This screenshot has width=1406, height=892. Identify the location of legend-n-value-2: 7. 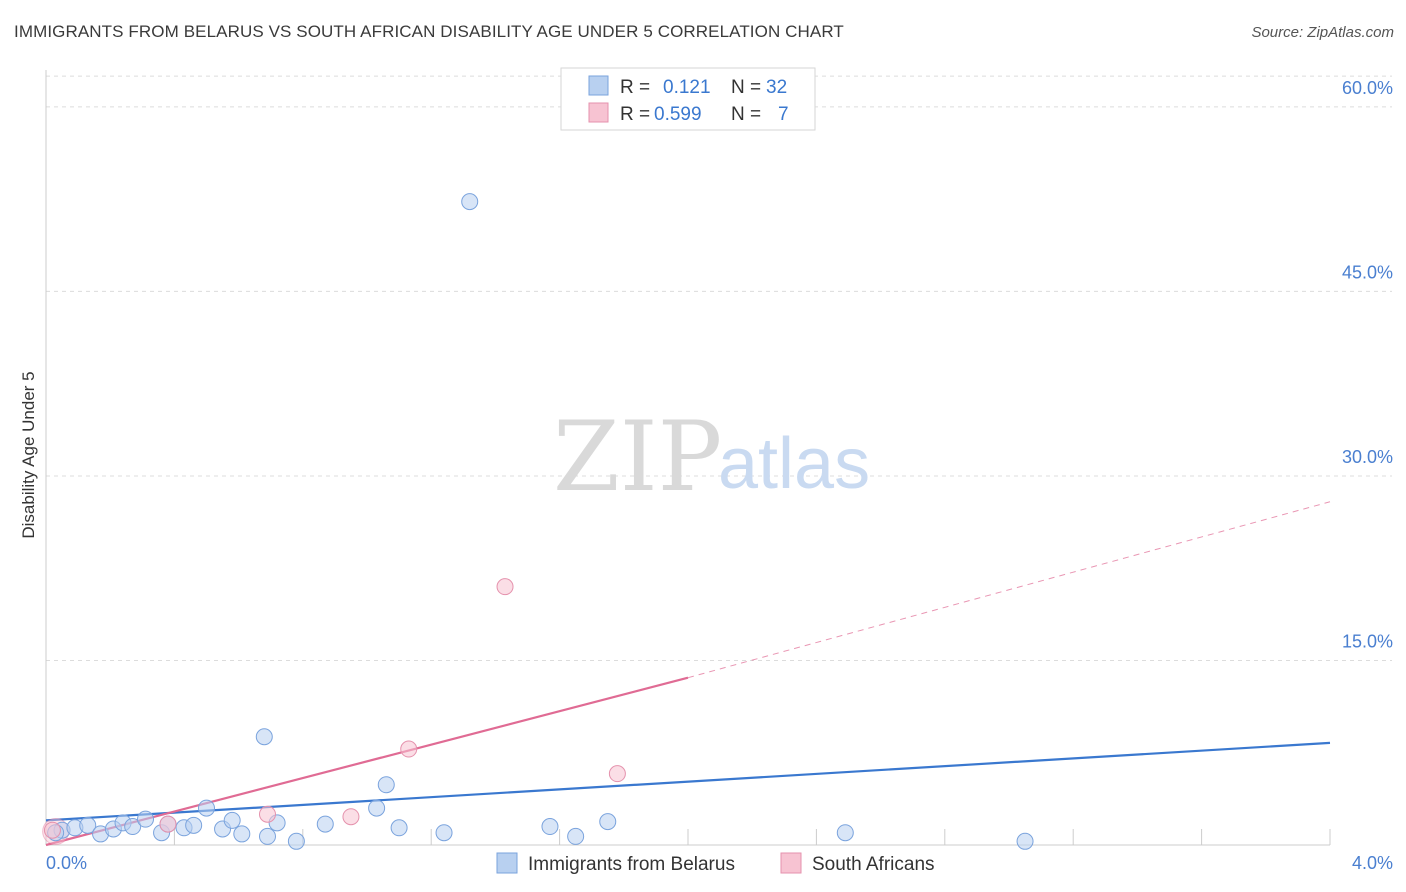
(783, 114).